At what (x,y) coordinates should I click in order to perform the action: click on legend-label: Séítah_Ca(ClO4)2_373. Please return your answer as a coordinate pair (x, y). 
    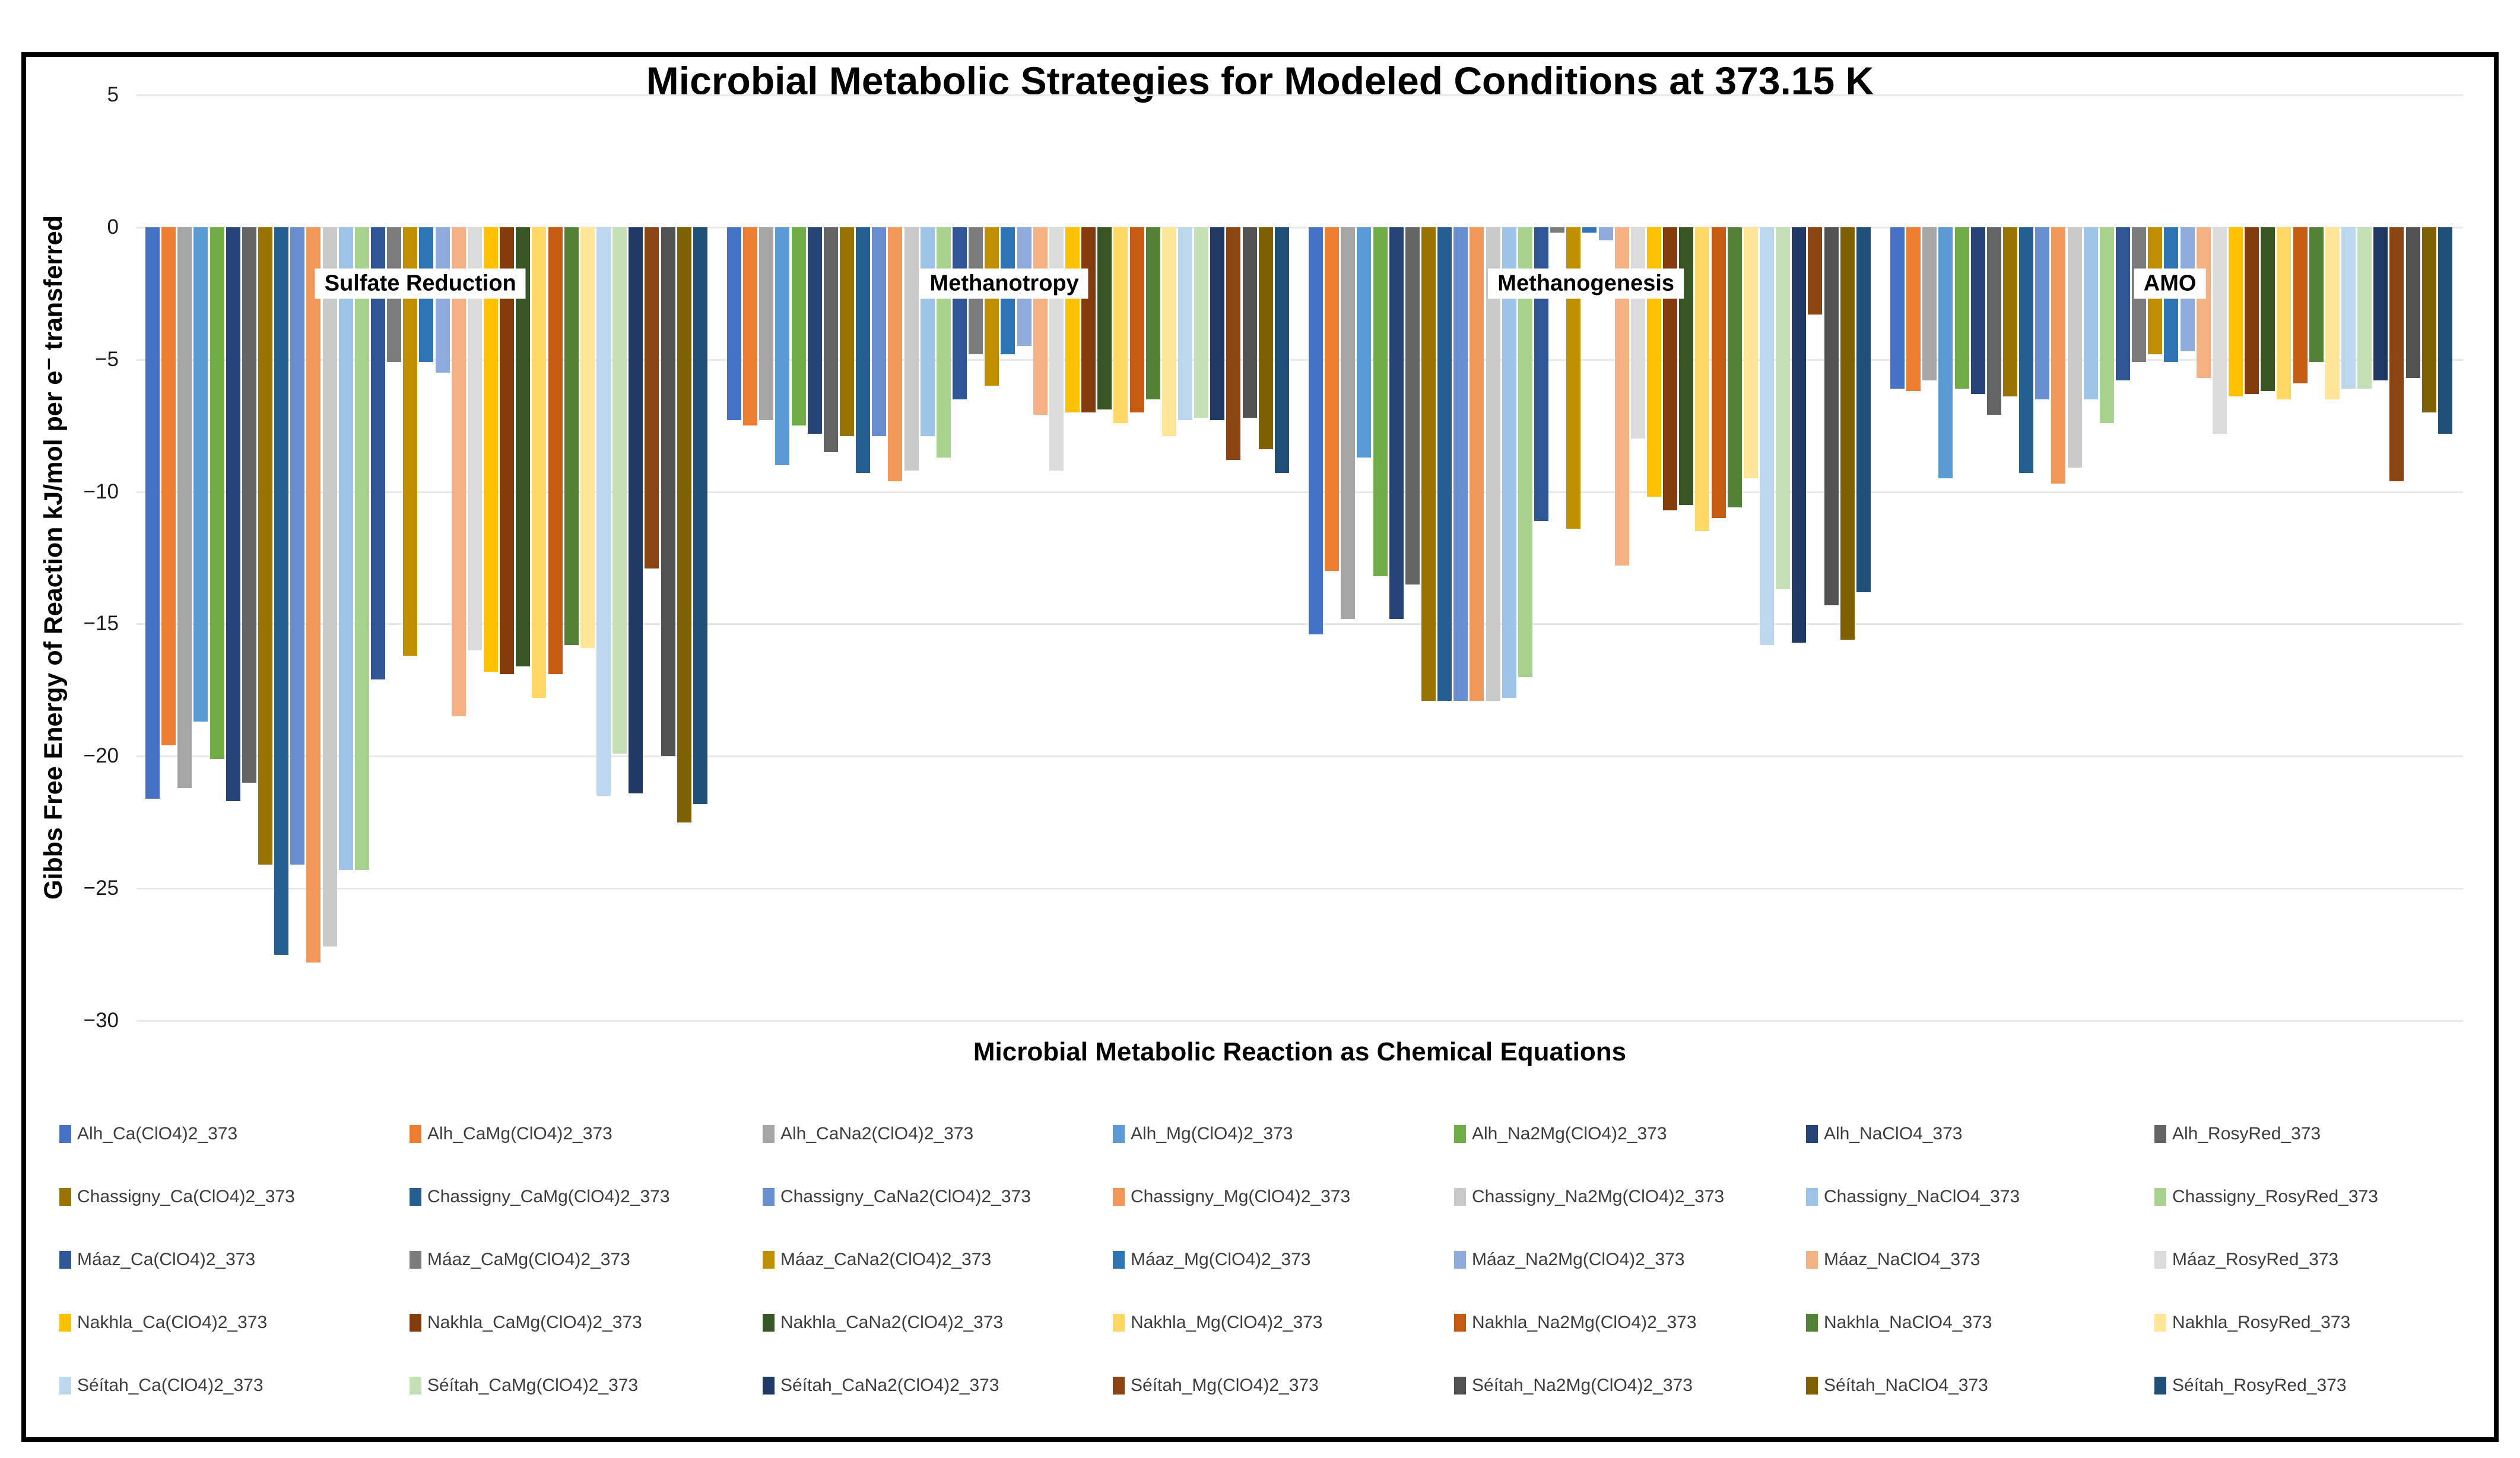
    Looking at the image, I should click on (170, 1385).